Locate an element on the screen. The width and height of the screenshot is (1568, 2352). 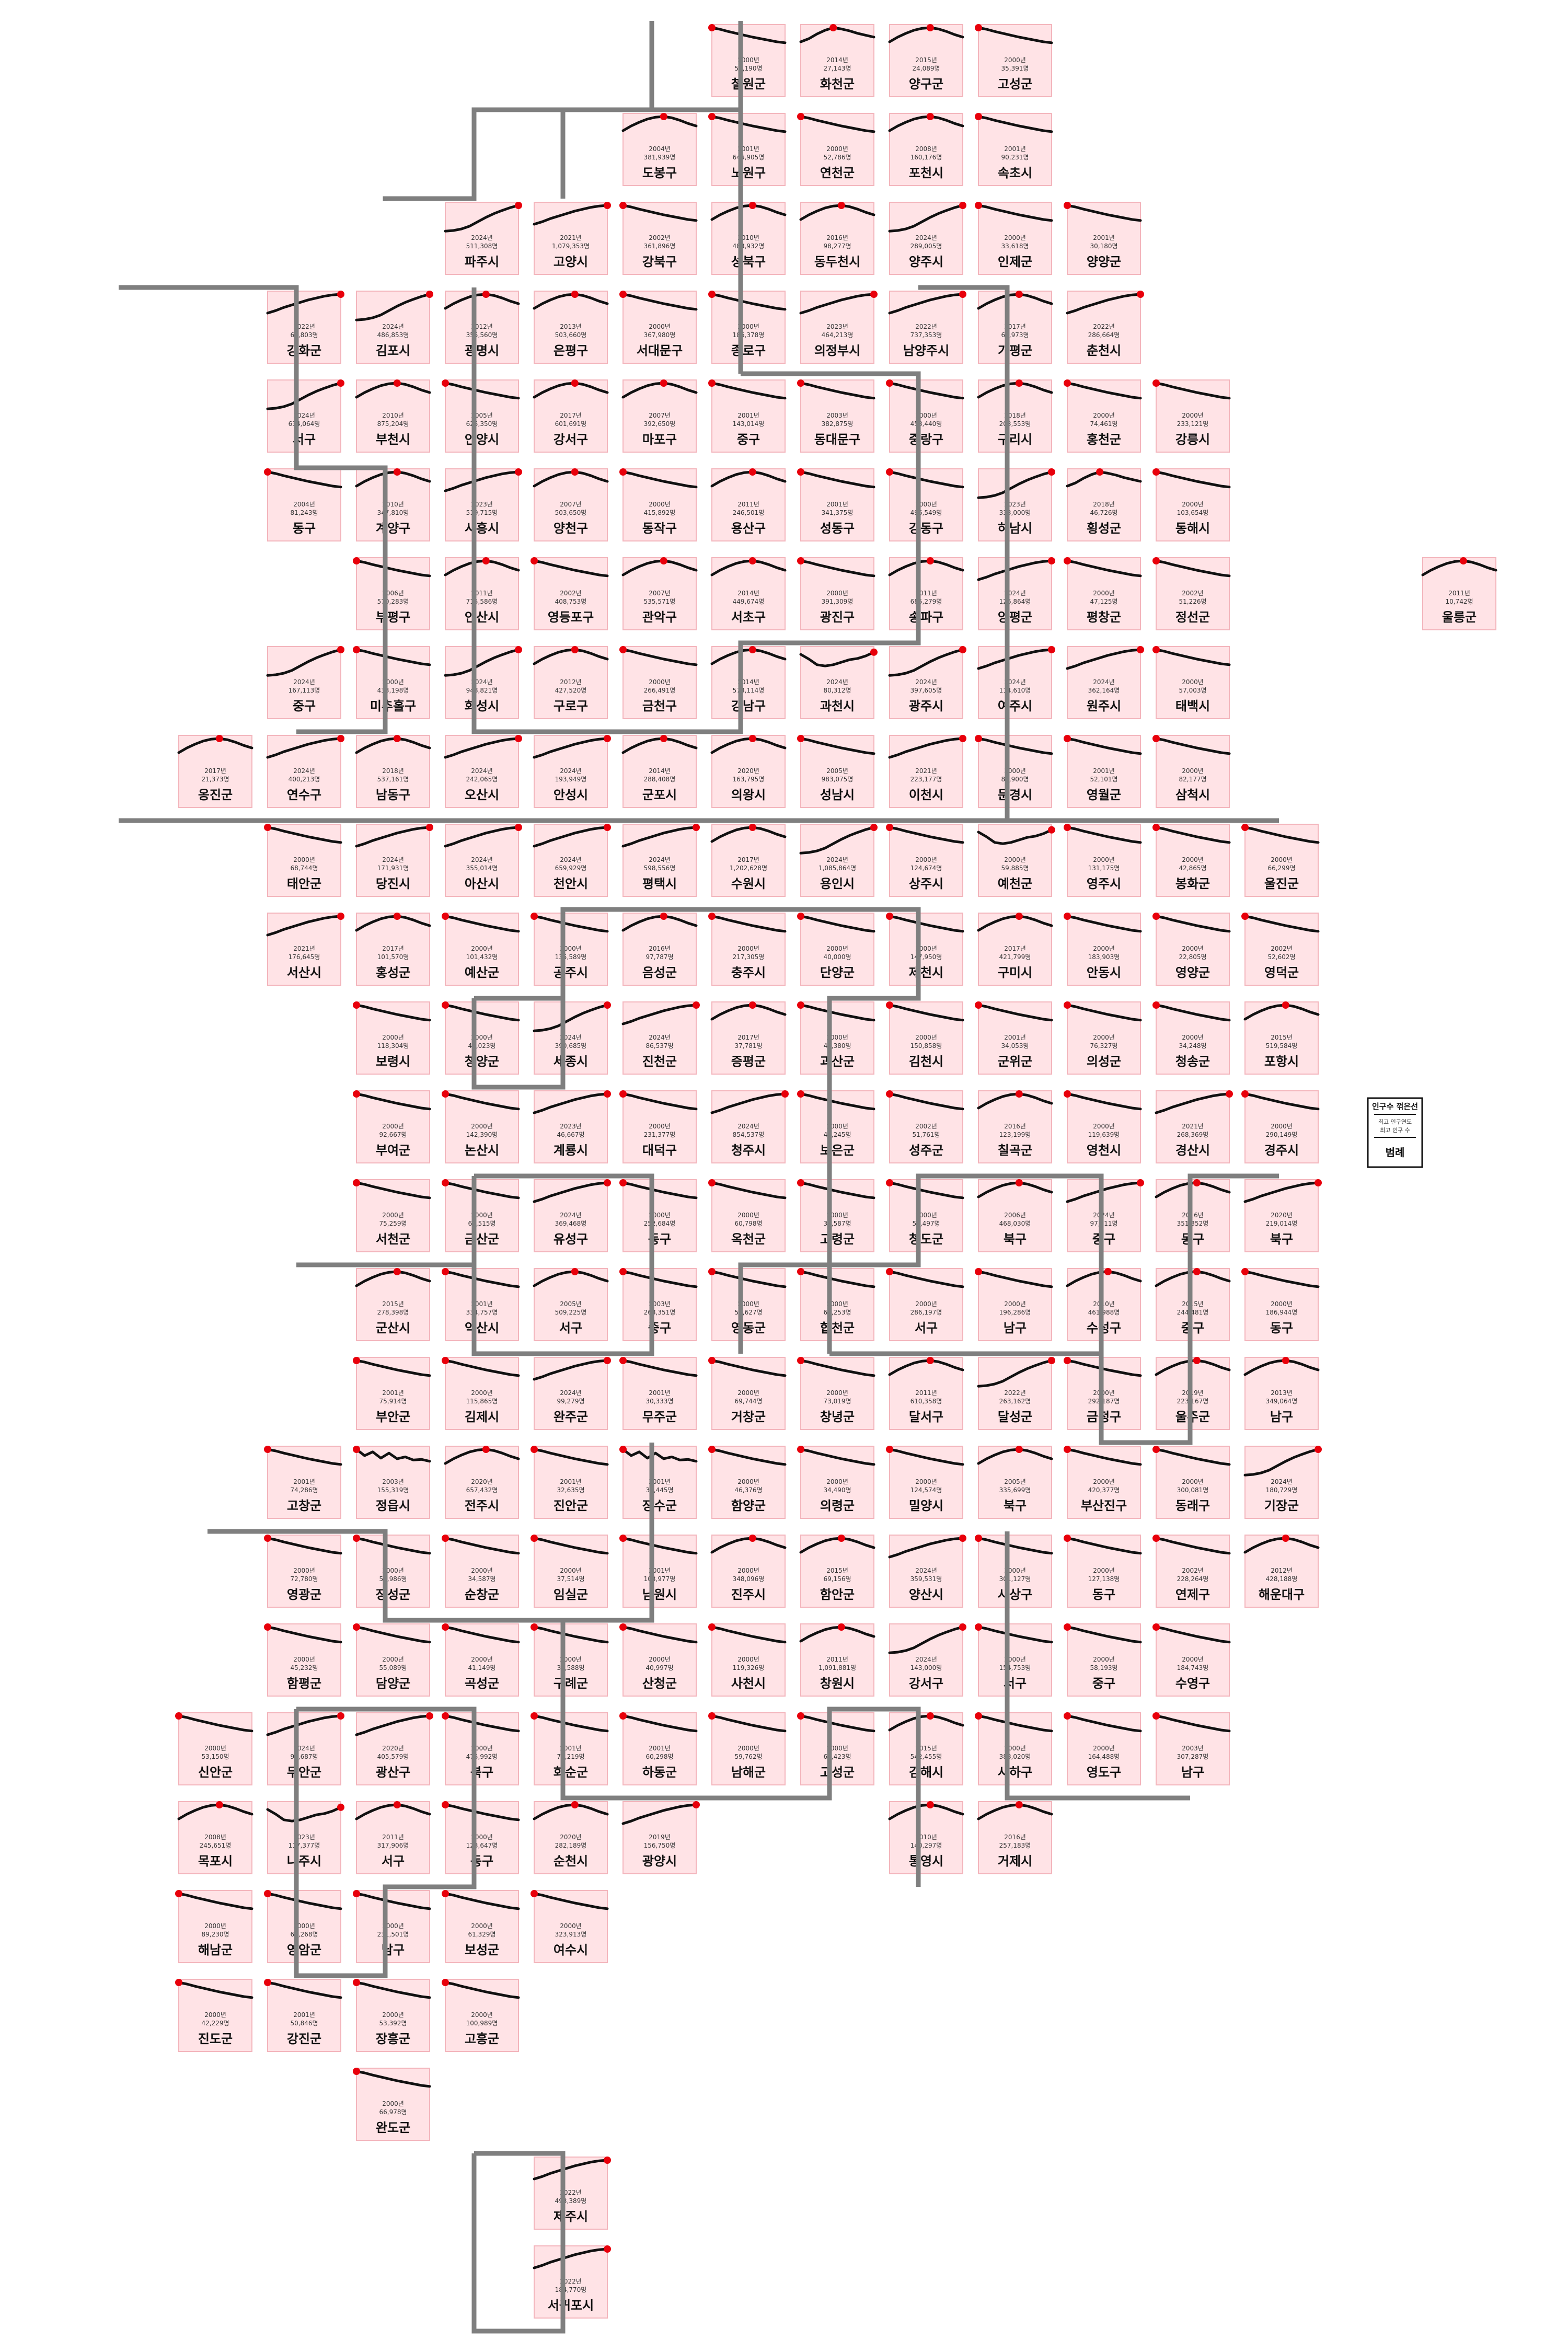
peak-population: 117,377명 is located at coordinates (304, 1845).